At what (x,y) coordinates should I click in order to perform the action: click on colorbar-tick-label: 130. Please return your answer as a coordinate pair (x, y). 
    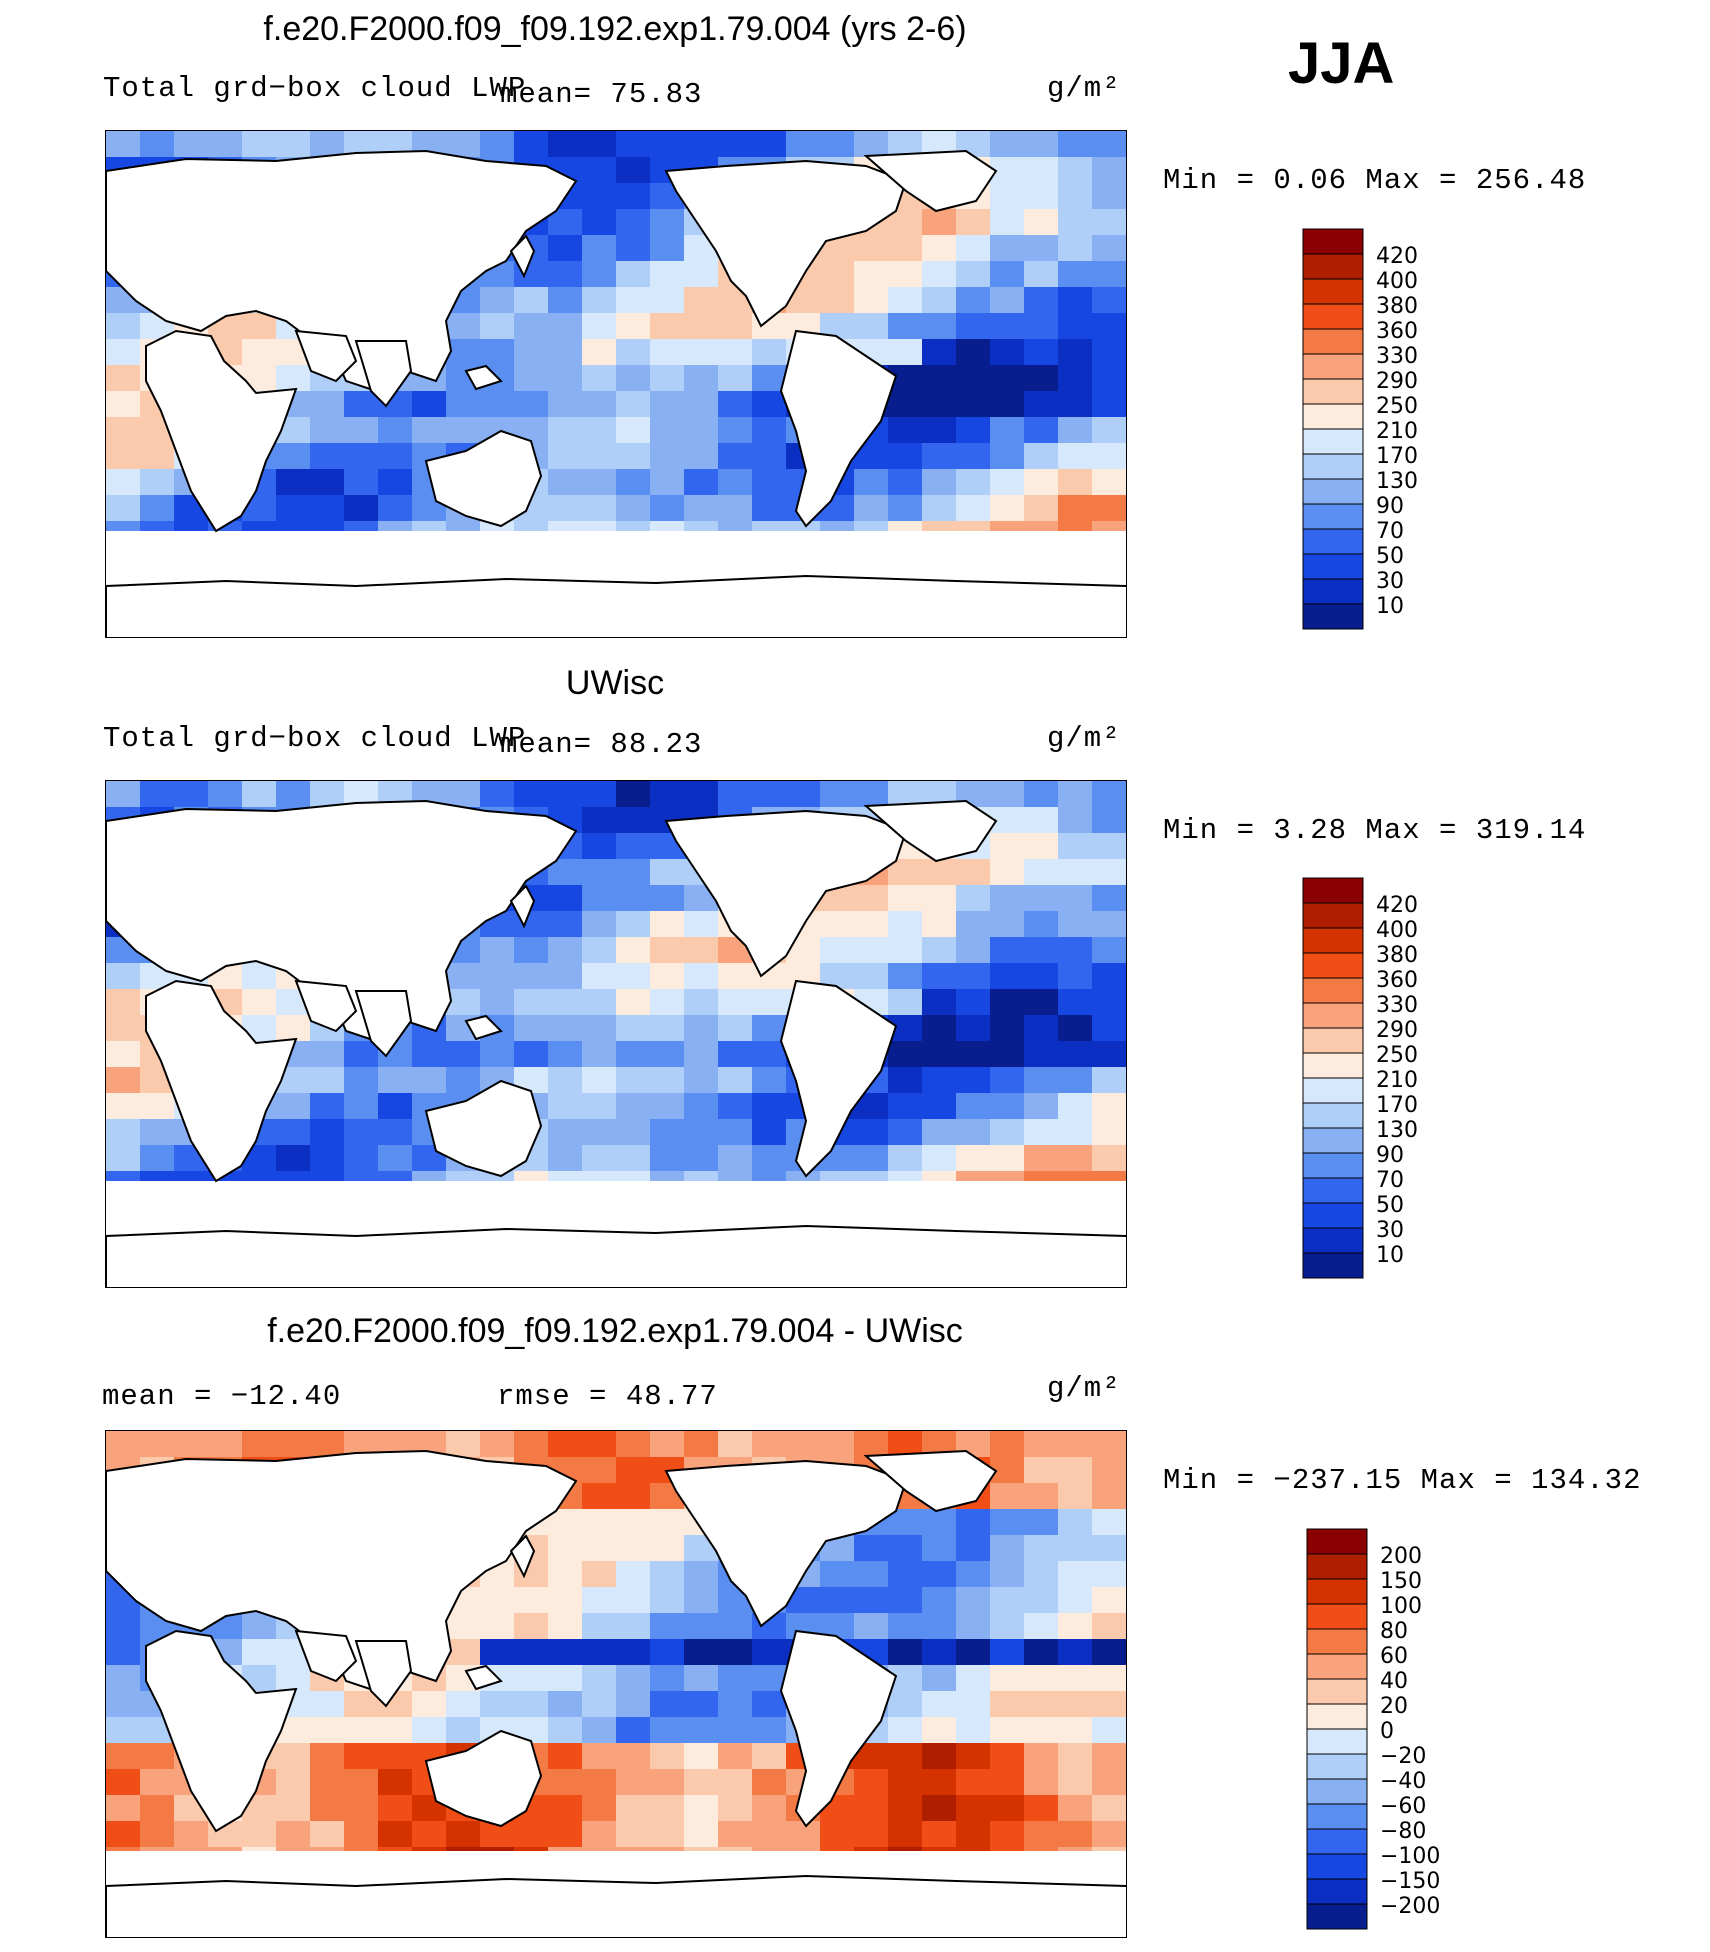
    Looking at the image, I should click on (1397, 1130).